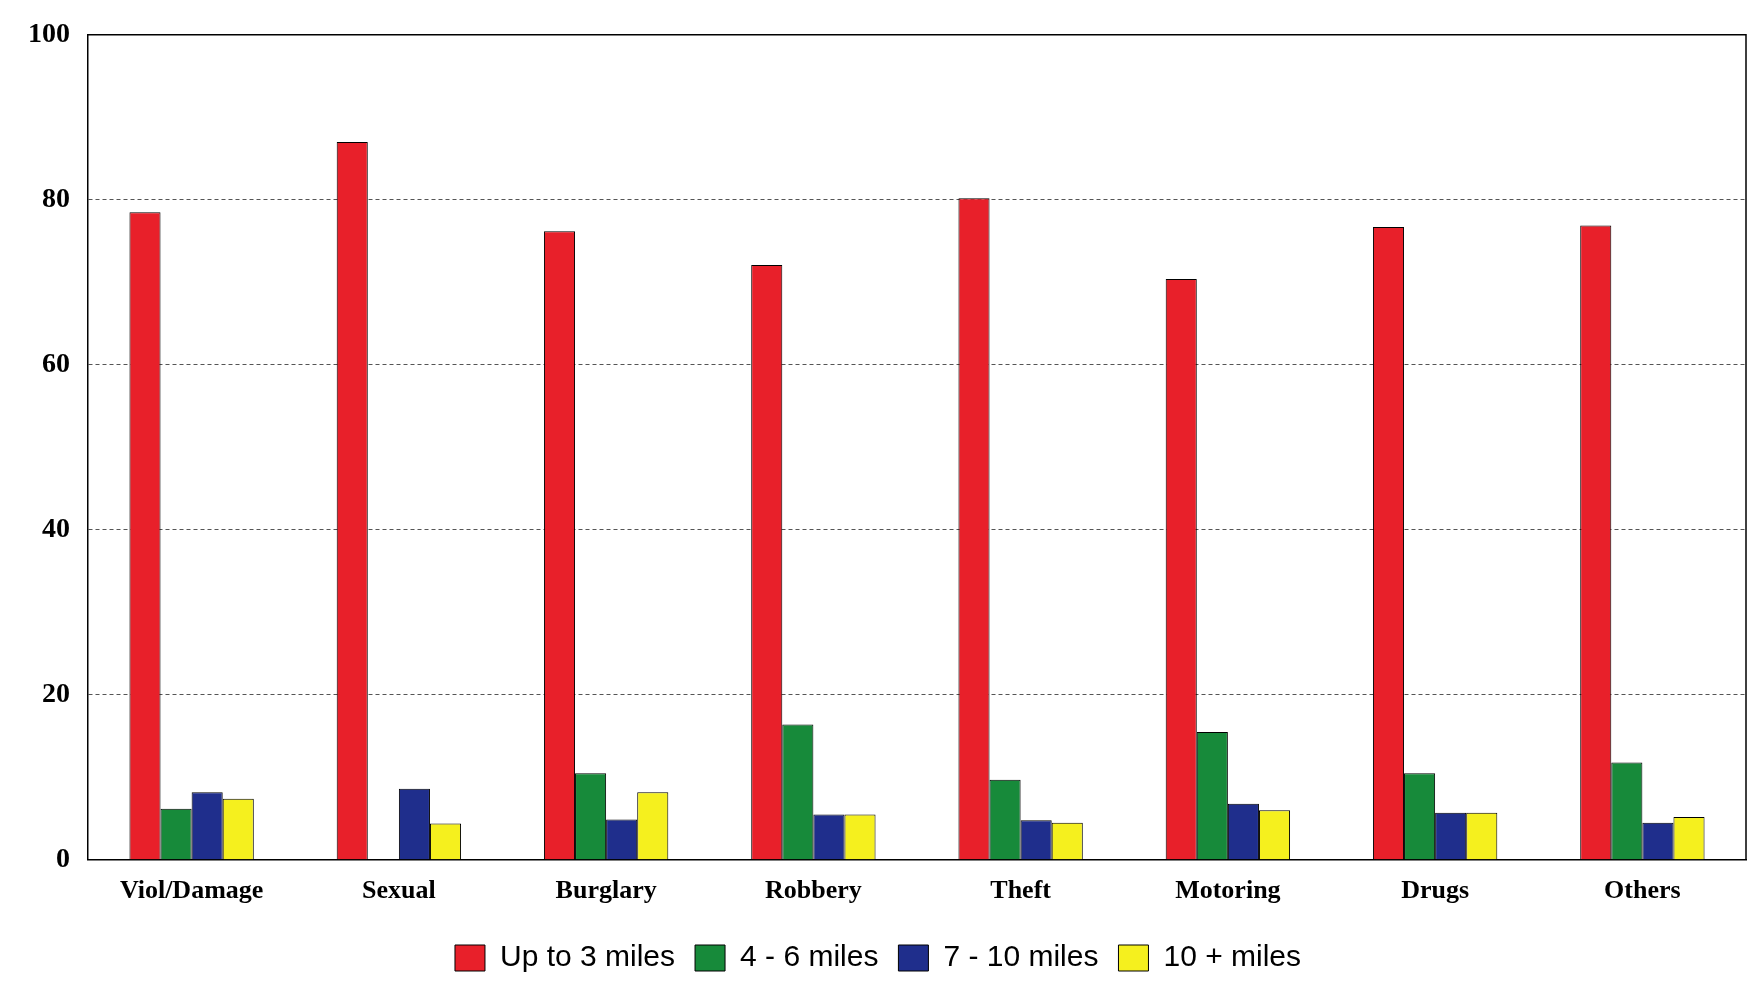 The width and height of the screenshot is (1750, 987). I want to click on y-tick-label: 40, so click(56, 528).